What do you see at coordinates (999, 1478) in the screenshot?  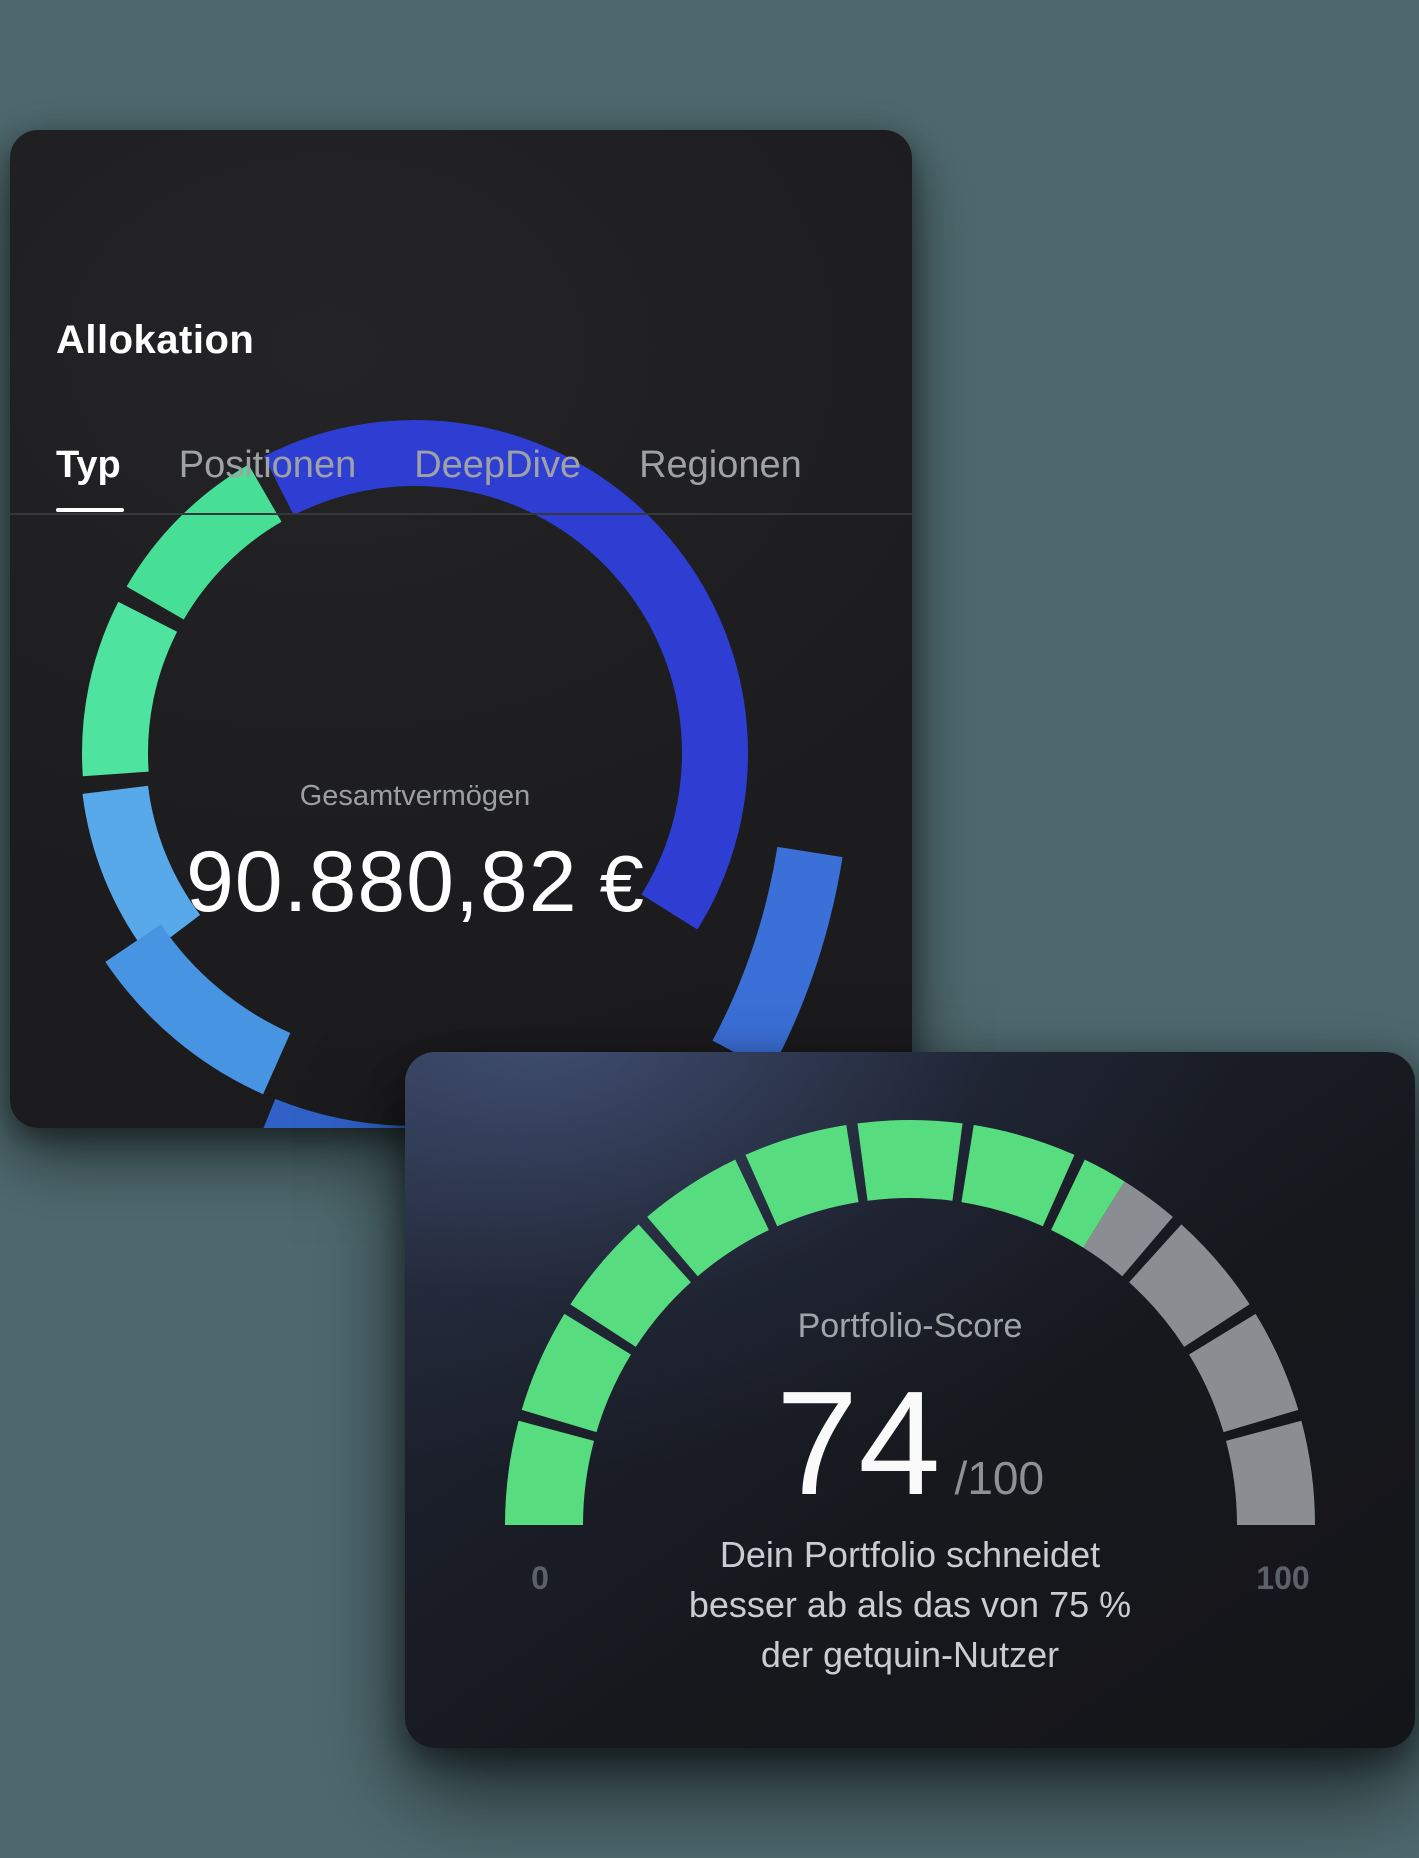 I see `score-denominator: /100` at bounding box center [999, 1478].